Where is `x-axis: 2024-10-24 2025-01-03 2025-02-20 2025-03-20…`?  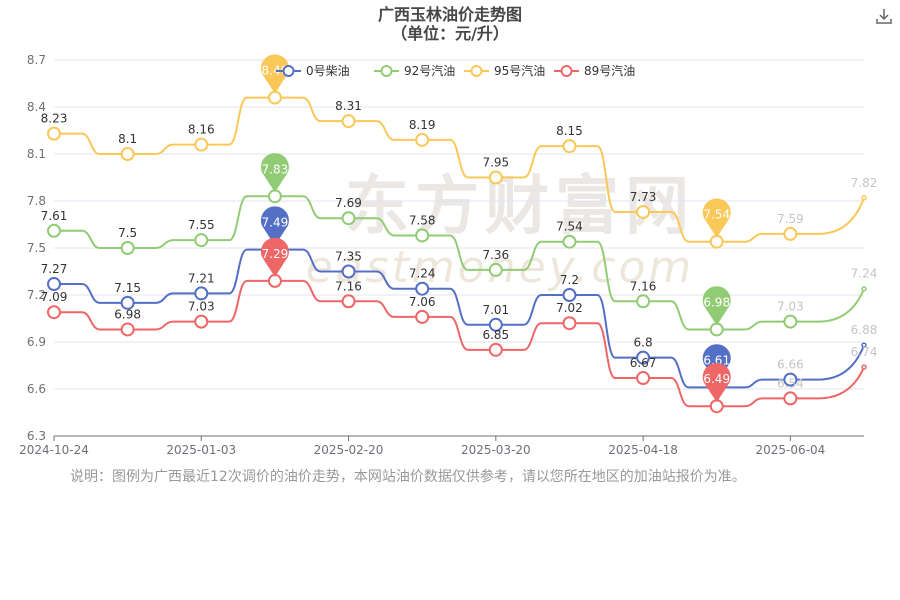
x-axis: 2024-10-24 2025-01-03 2025-02-20 2025-03-20… is located at coordinates (441, 446).